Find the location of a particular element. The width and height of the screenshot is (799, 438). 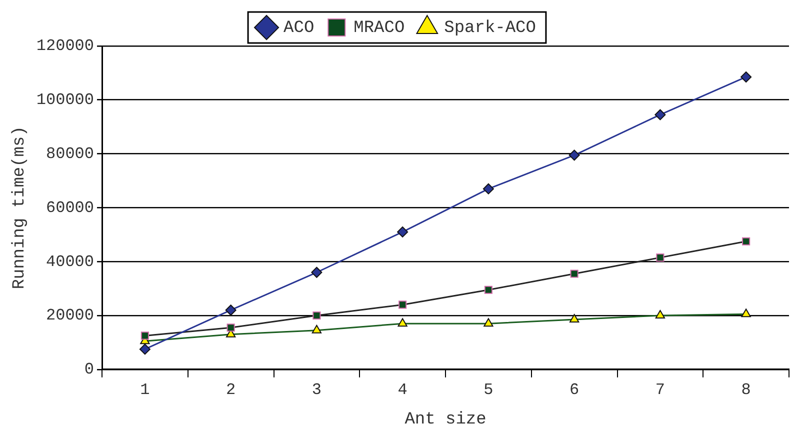

y-tick-label: 60000 is located at coordinates (70, 207).